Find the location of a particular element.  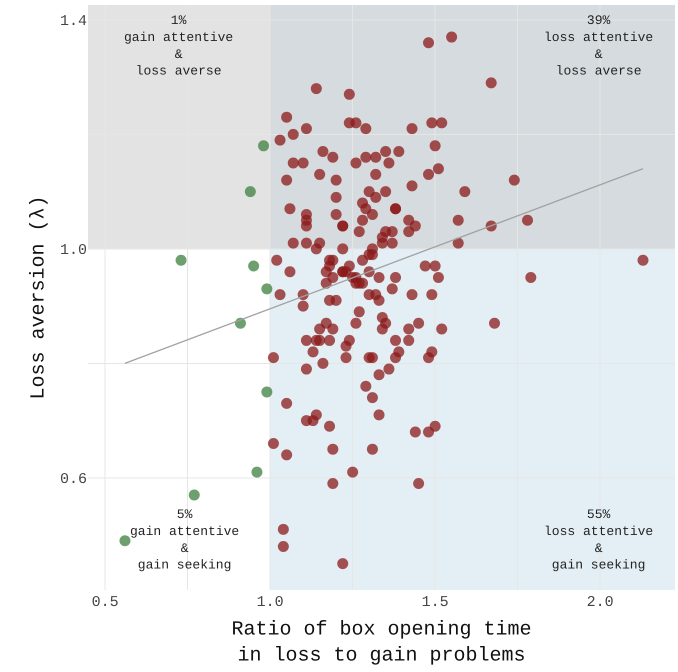

y-tick-label: 1.0 is located at coordinates (73, 251).